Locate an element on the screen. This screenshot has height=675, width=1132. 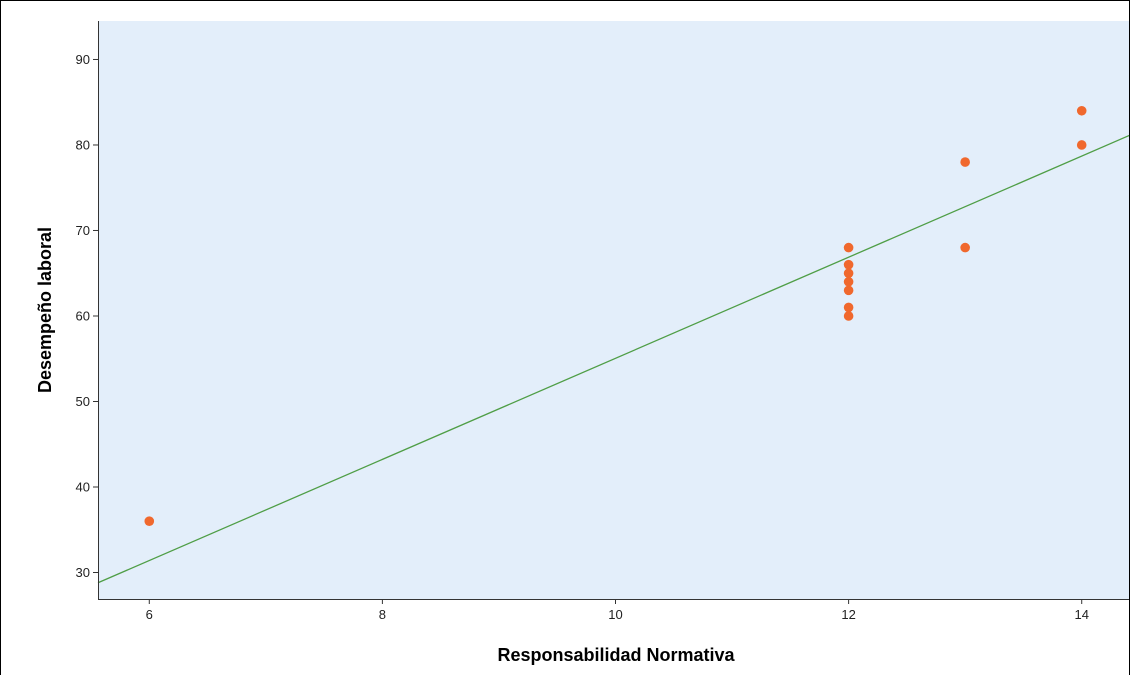
x-tick-group: 6 8 10 12 14 is located at coordinates (617, 610).